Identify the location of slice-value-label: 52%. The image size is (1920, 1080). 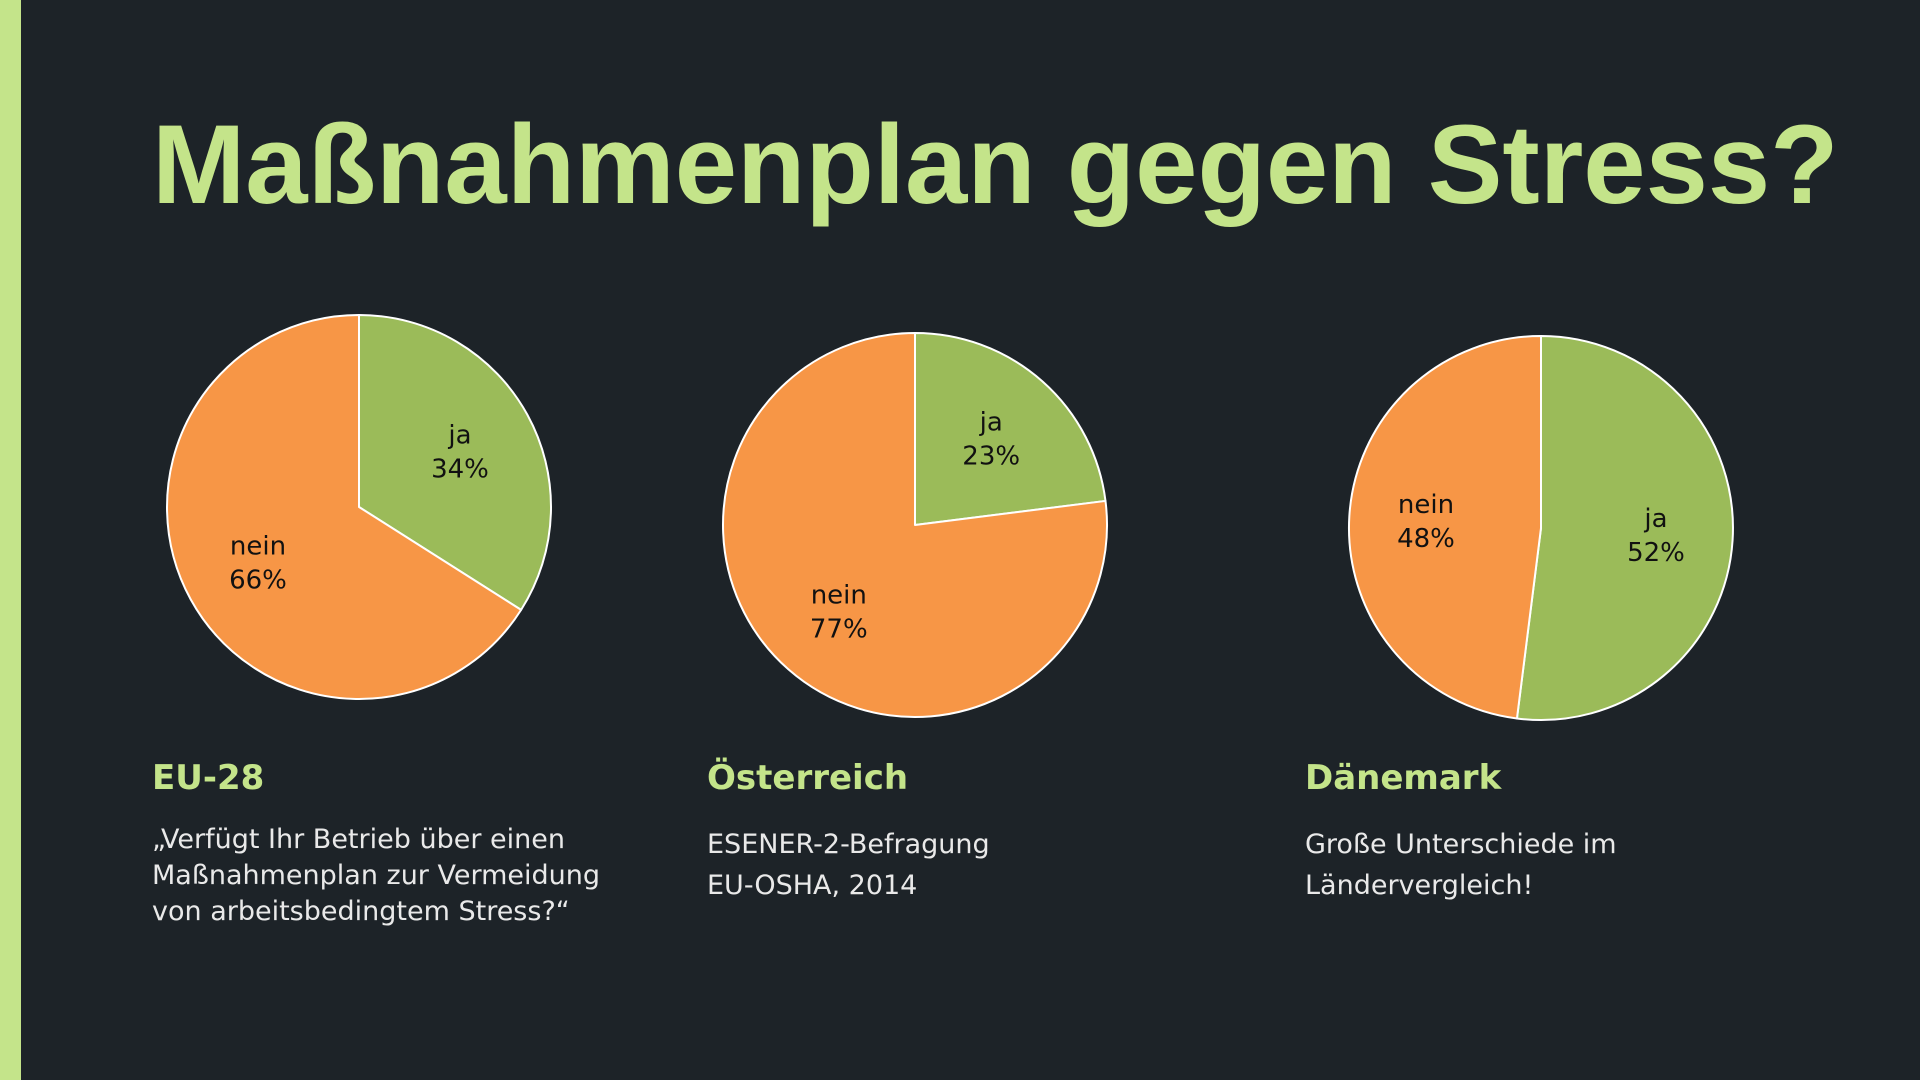
(1656, 553).